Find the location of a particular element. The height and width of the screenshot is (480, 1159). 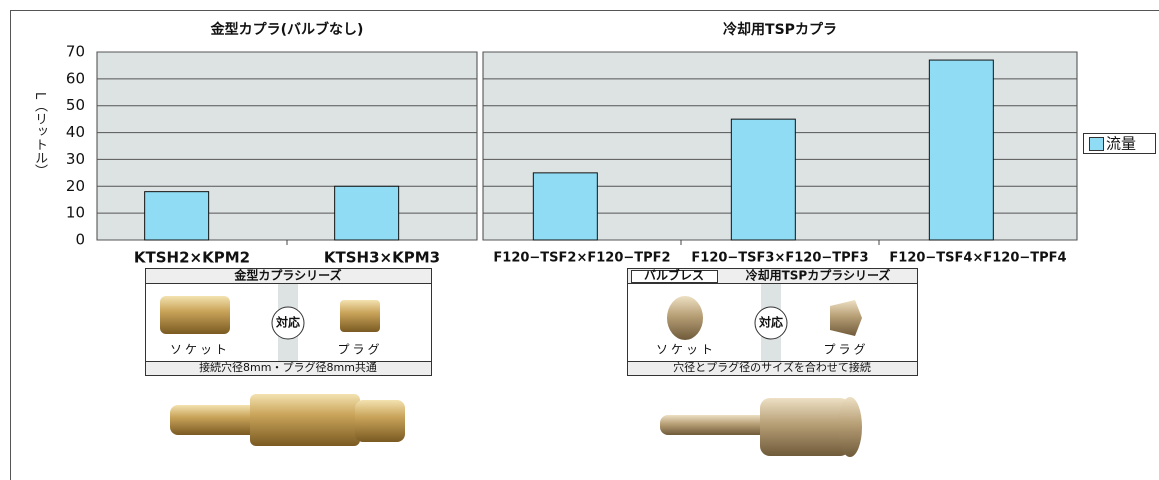

chart-title: 金型カプラ(バルブなし) is located at coordinates (287, 29).